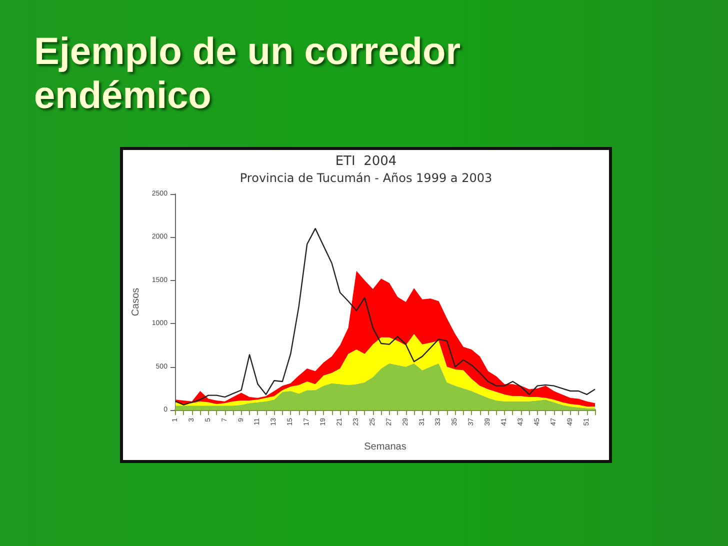  What do you see at coordinates (385, 447) in the screenshot?
I see `x-axis-title: Semanas` at bounding box center [385, 447].